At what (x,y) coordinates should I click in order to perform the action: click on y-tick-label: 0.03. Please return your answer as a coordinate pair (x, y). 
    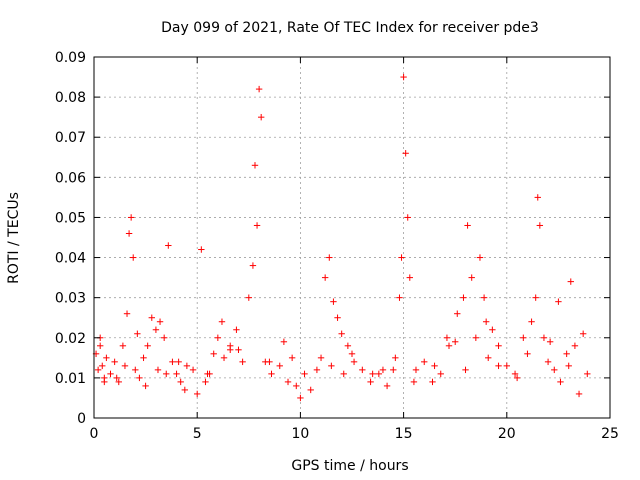
    Looking at the image, I should click on (70, 299).